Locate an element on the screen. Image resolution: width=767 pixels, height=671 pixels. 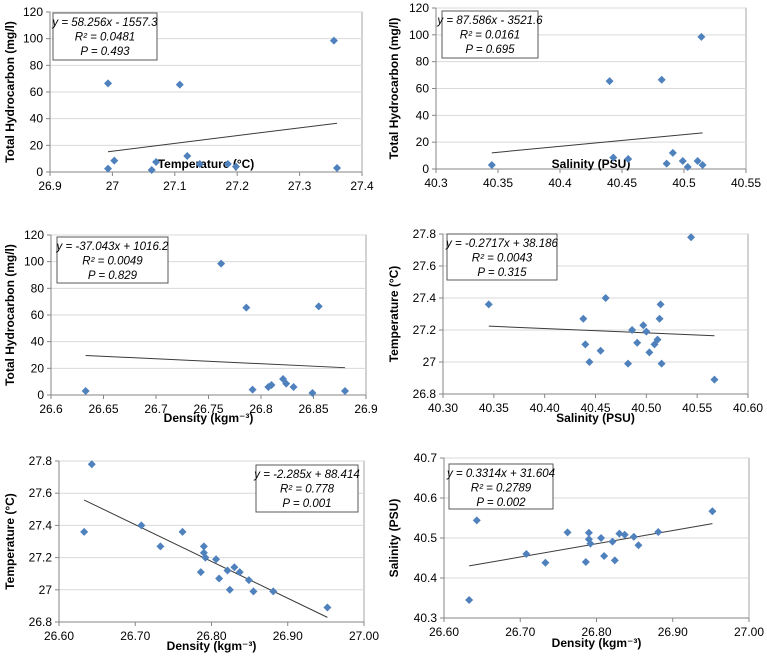
x-axis-title: Density (kgm⁻³) is located at coordinates (597, 643).